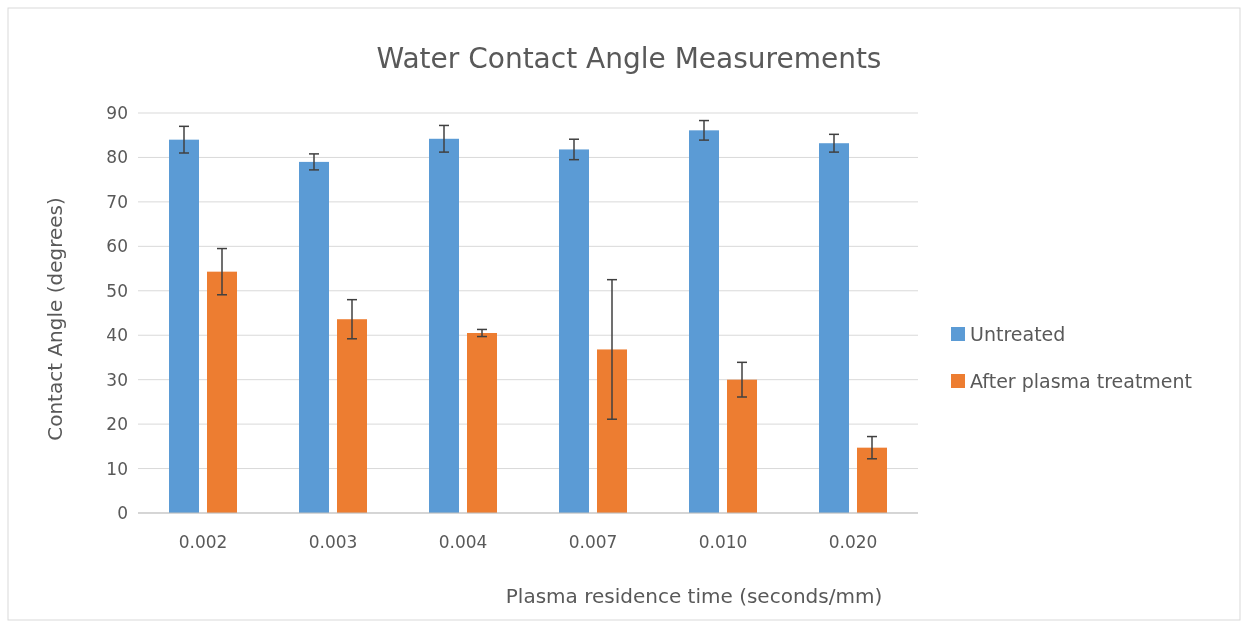  What do you see at coordinates (117, 335) in the screenshot?
I see `y-tick-label: 40` at bounding box center [117, 335].